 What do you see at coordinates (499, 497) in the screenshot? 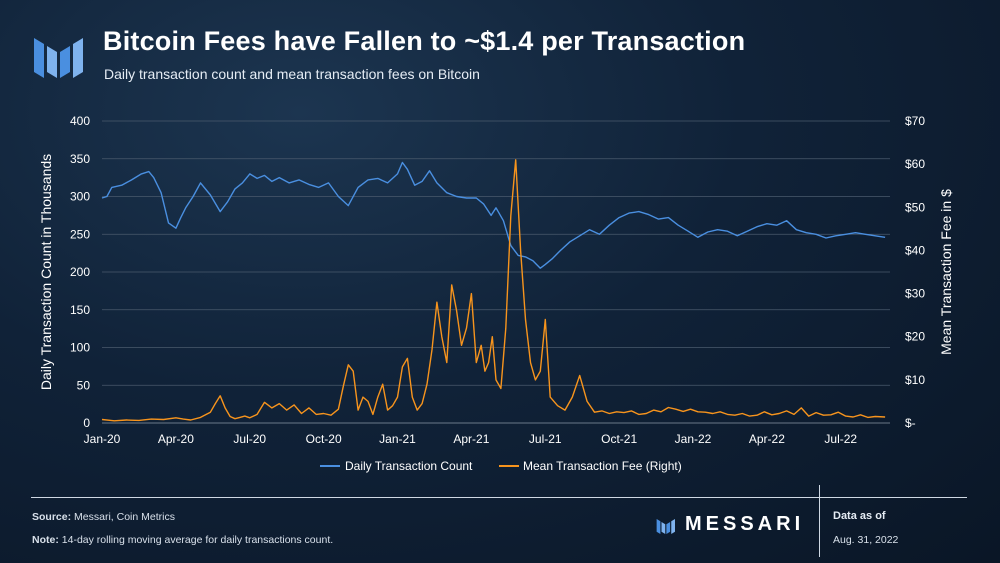
I see `footer-divider` at bounding box center [499, 497].